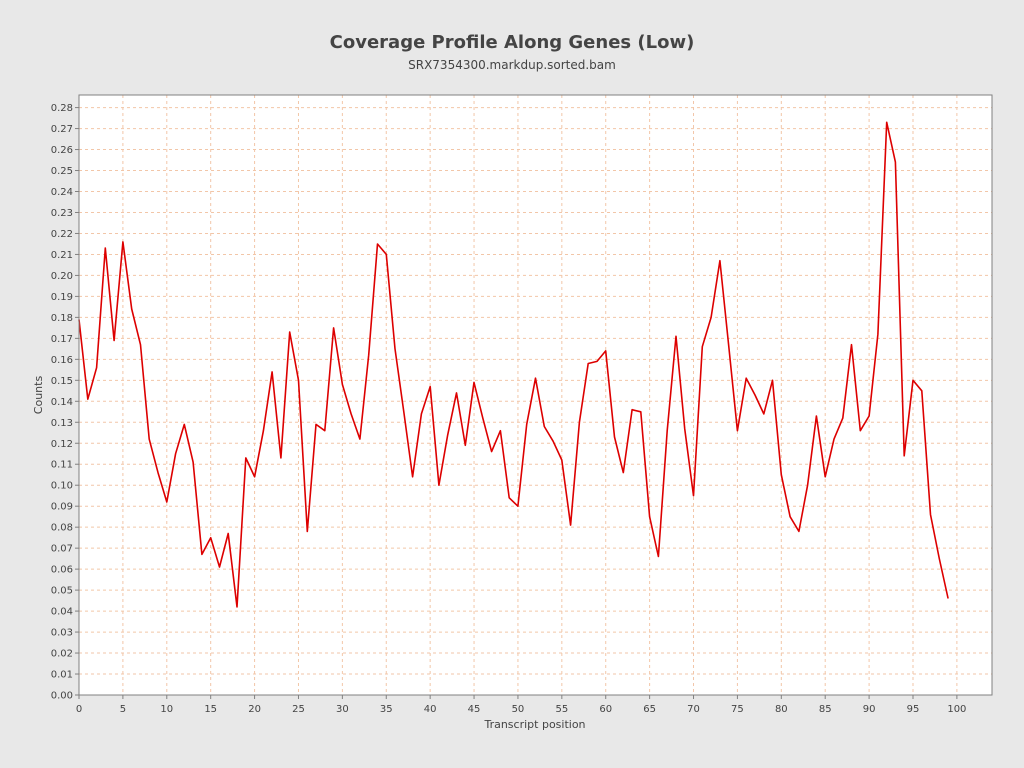 The width and height of the screenshot is (1024, 768). What do you see at coordinates (474, 709) in the screenshot?
I see `x-tick-label: 45` at bounding box center [474, 709].